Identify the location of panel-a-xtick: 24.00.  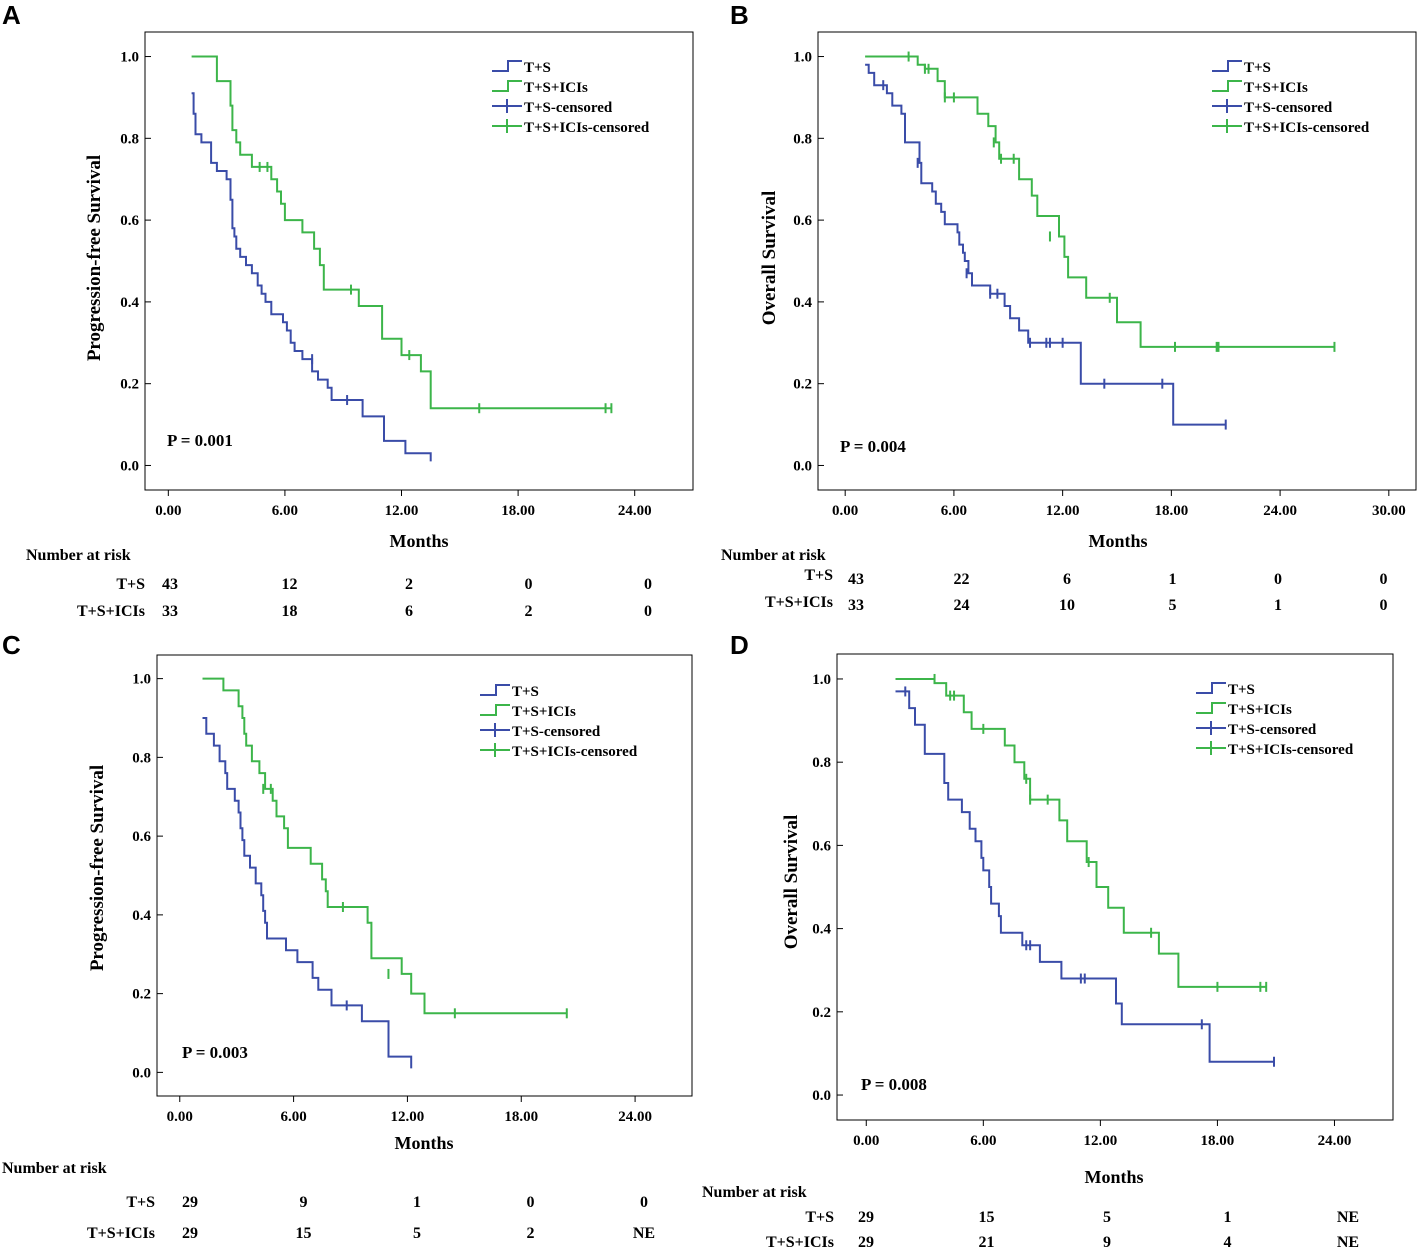
(635, 511).